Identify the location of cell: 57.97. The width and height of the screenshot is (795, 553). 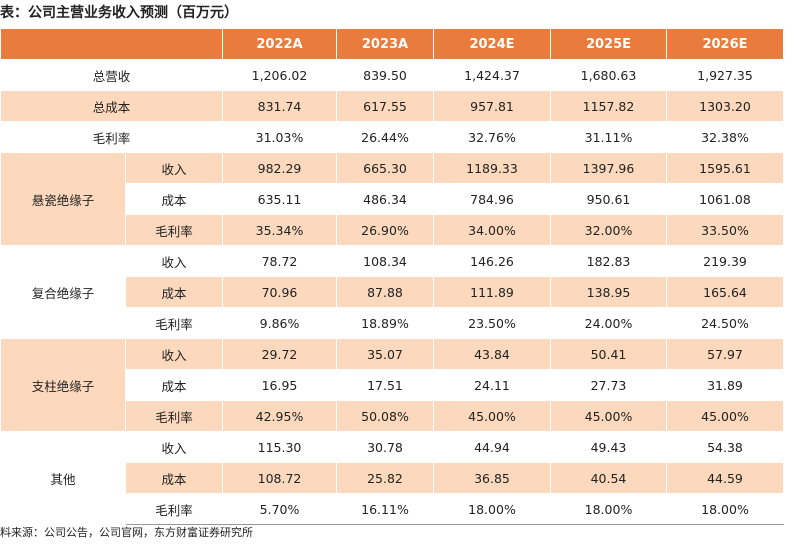
(725, 354).